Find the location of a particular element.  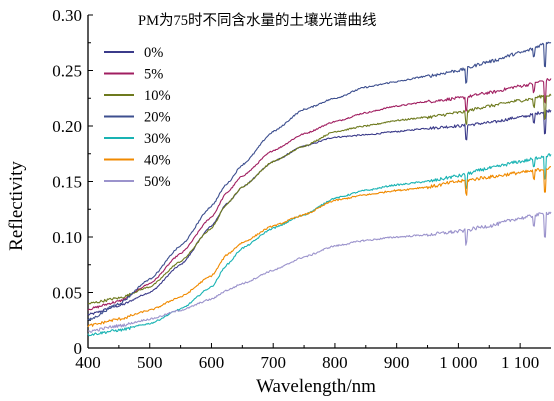

y-tick-label: 0.15 is located at coordinates (67, 182).